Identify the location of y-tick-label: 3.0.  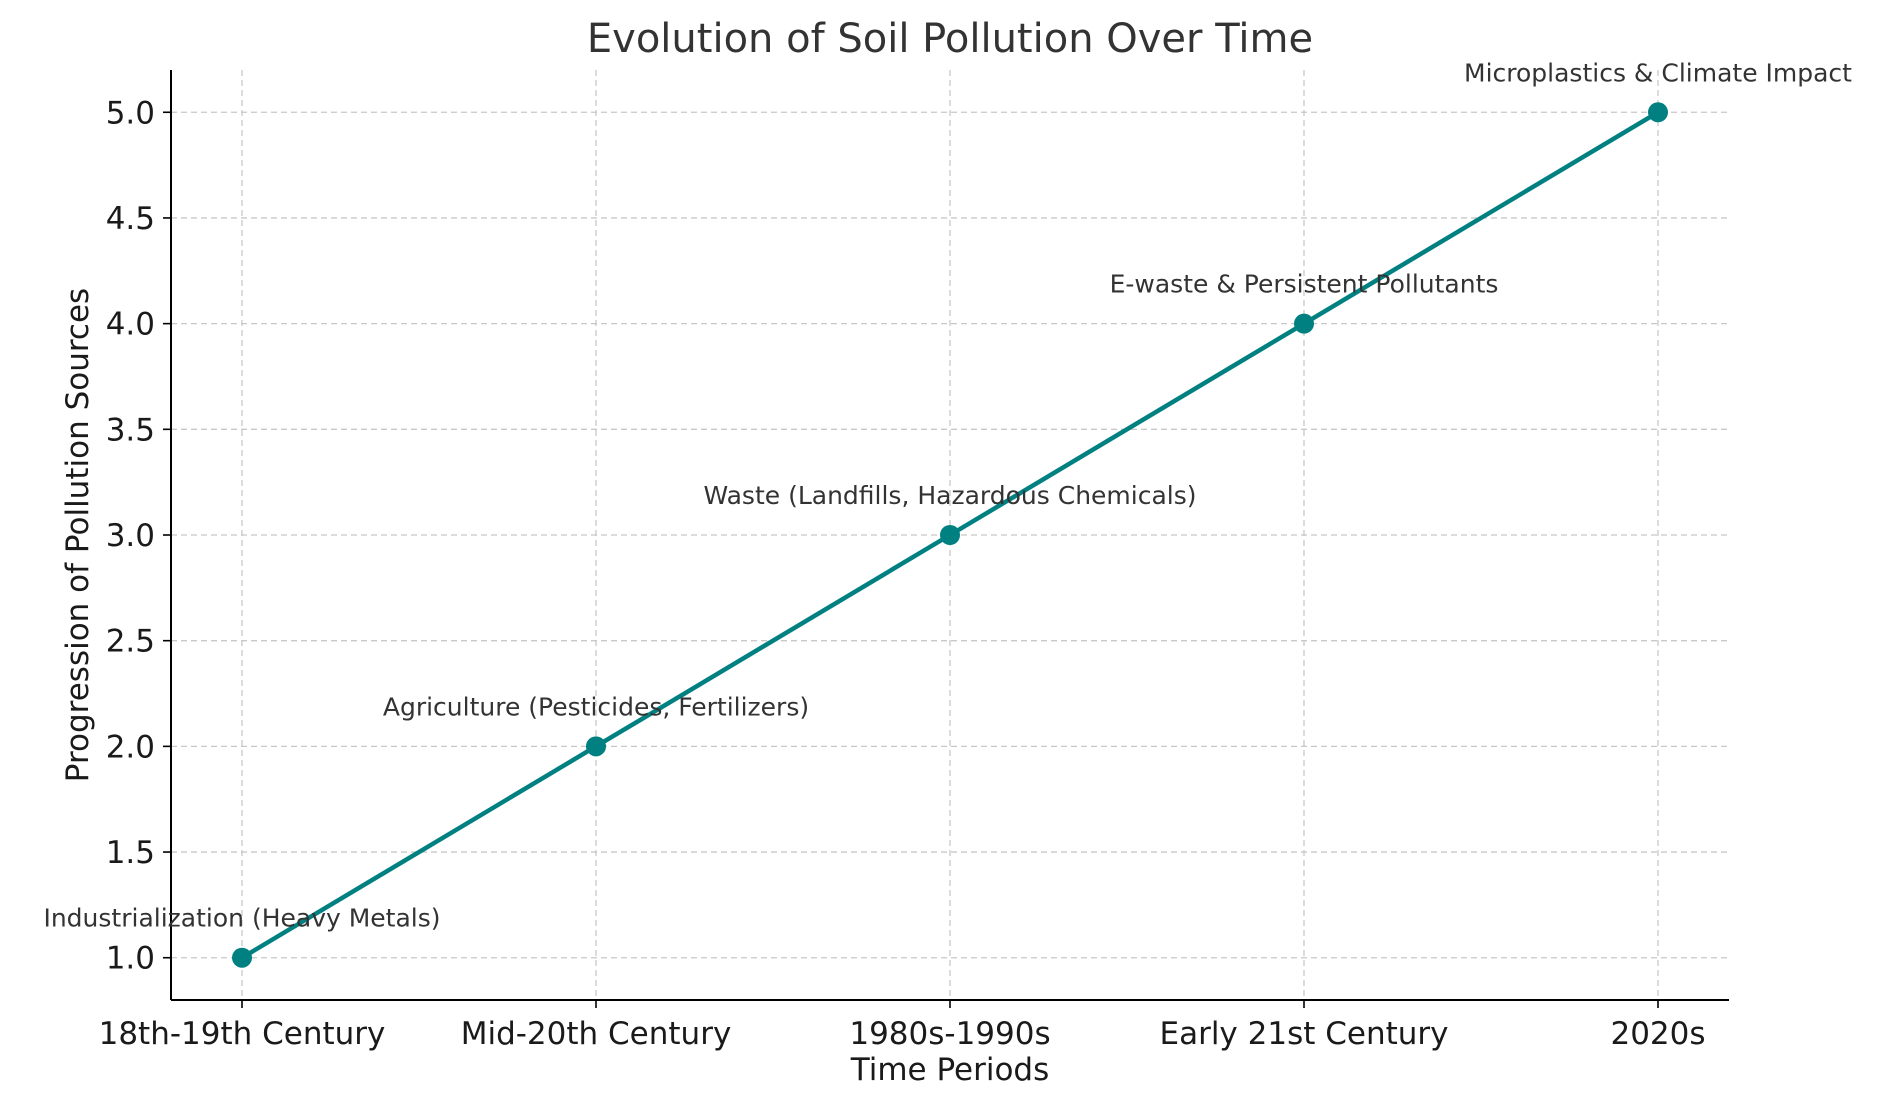
(130, 536).